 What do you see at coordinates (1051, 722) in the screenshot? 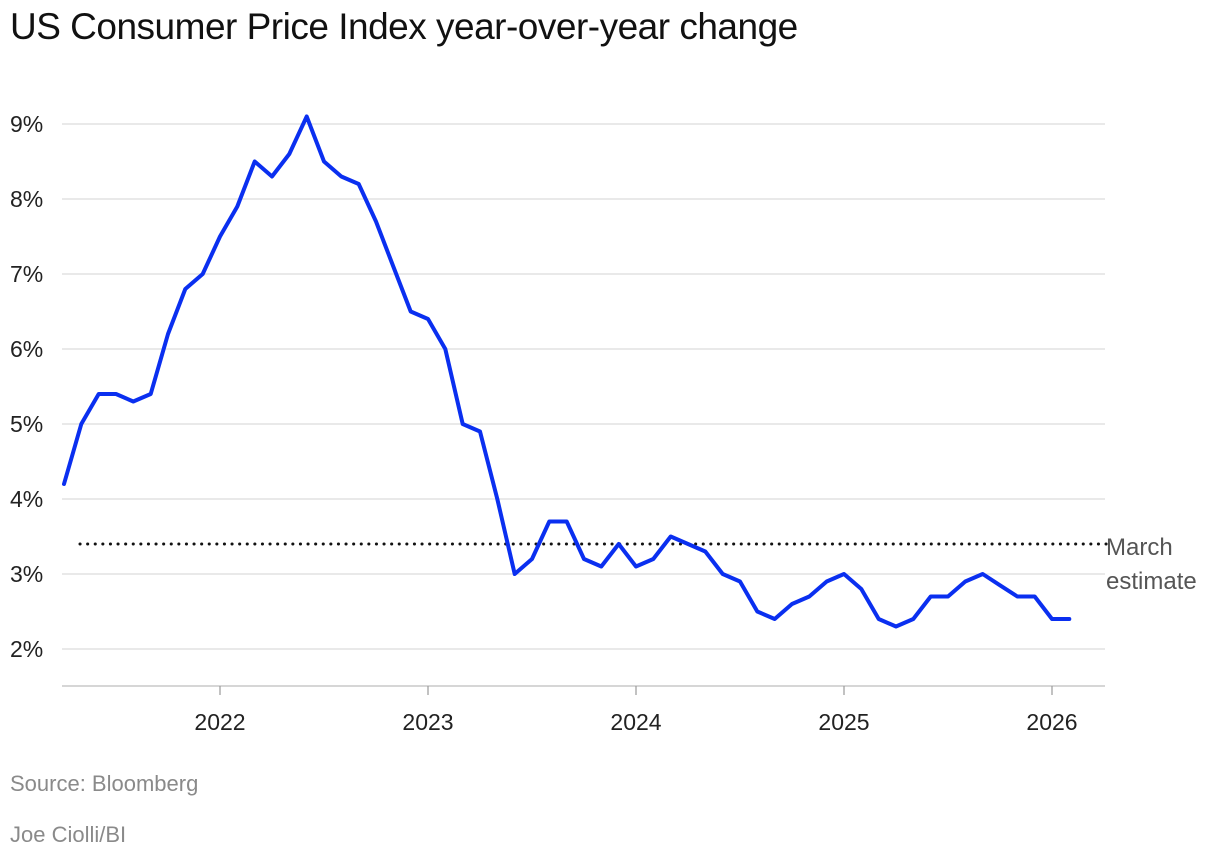
I see `x-tick-label-2026: 2026` at bounding box center [1051, 722].